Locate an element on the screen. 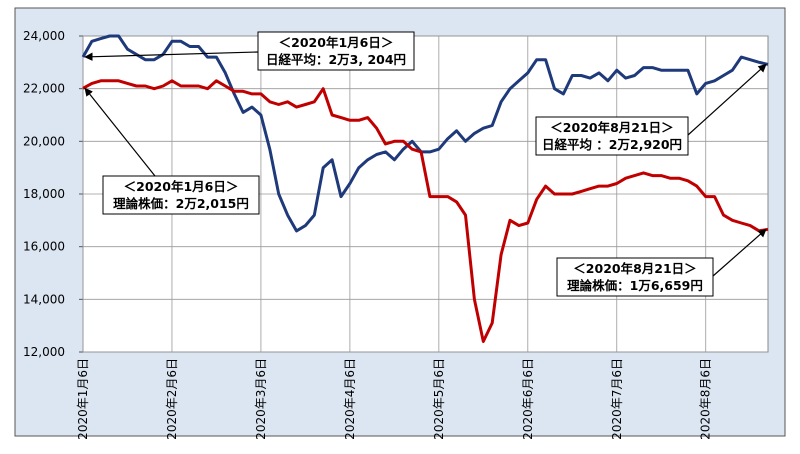 The height and width of the screenshot is (454, 800). x-tick-label: 2020年8月6日 is located at coordinates (706, 399).